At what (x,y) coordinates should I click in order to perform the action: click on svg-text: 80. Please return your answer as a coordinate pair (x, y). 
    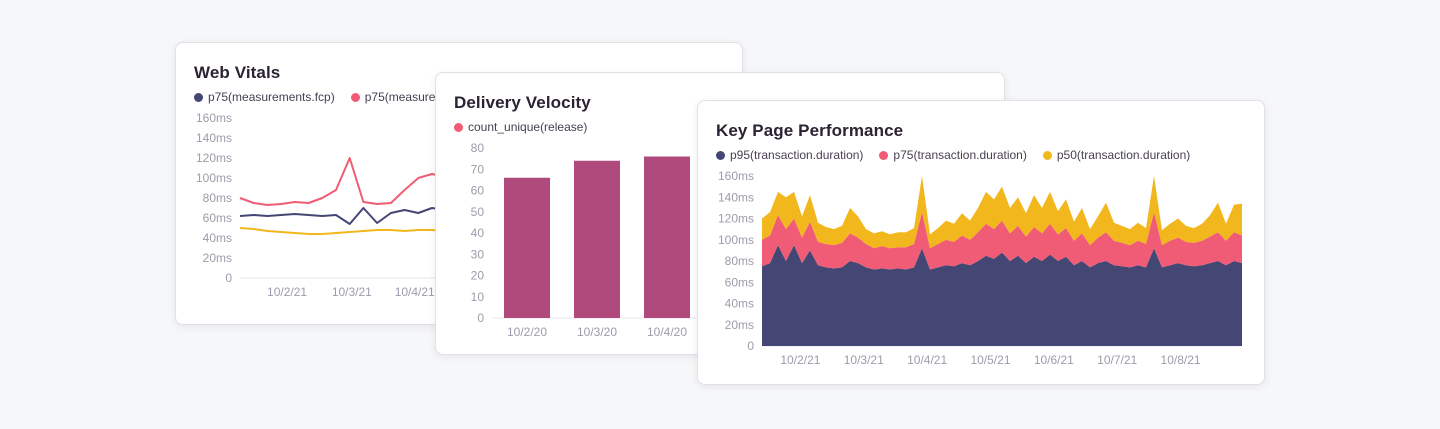
    Looking at the image, I should click on (478, 148).